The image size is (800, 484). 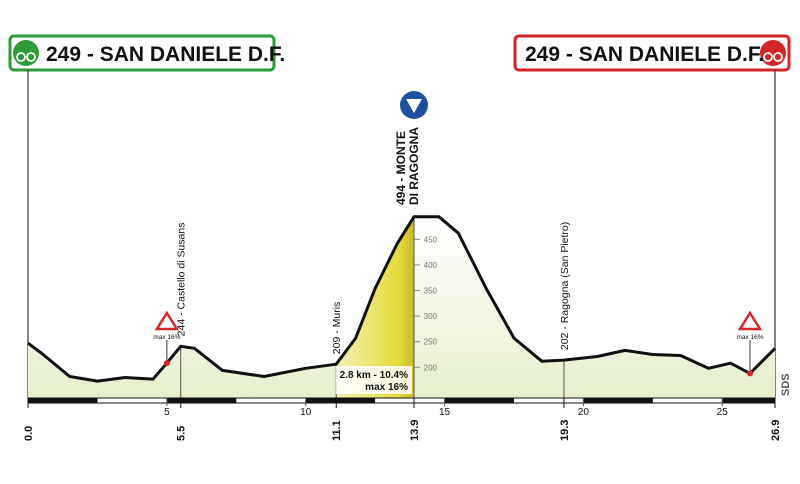 I want to click on finish-box: 249 - SAN DANIELE D.F., so click(x=652, y=53).